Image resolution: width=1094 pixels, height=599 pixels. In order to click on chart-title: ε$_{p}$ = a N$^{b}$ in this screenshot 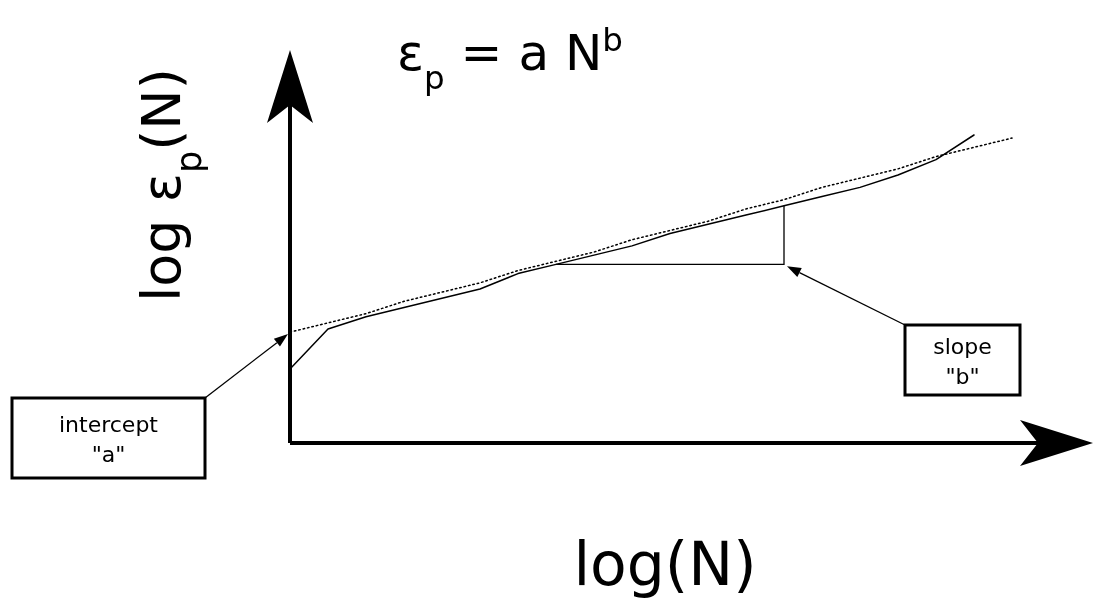, I will do `click(510, 59)`.